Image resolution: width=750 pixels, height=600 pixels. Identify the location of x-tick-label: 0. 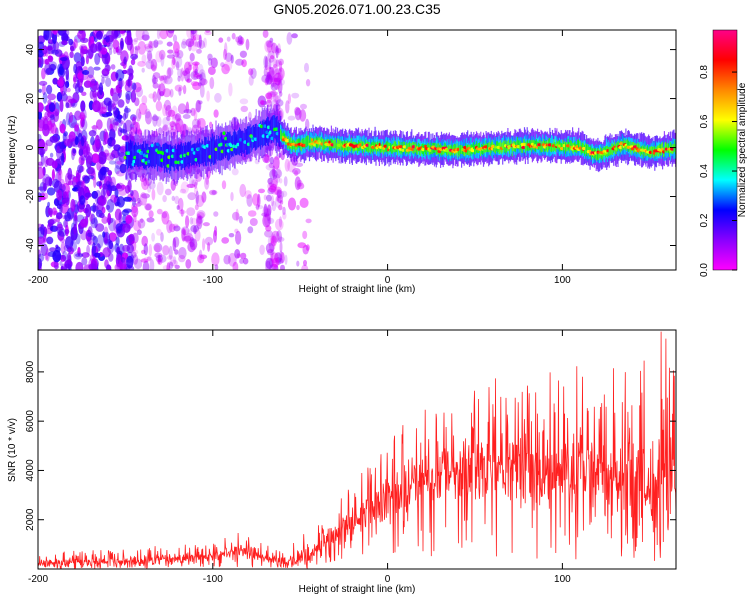
(388, 579).